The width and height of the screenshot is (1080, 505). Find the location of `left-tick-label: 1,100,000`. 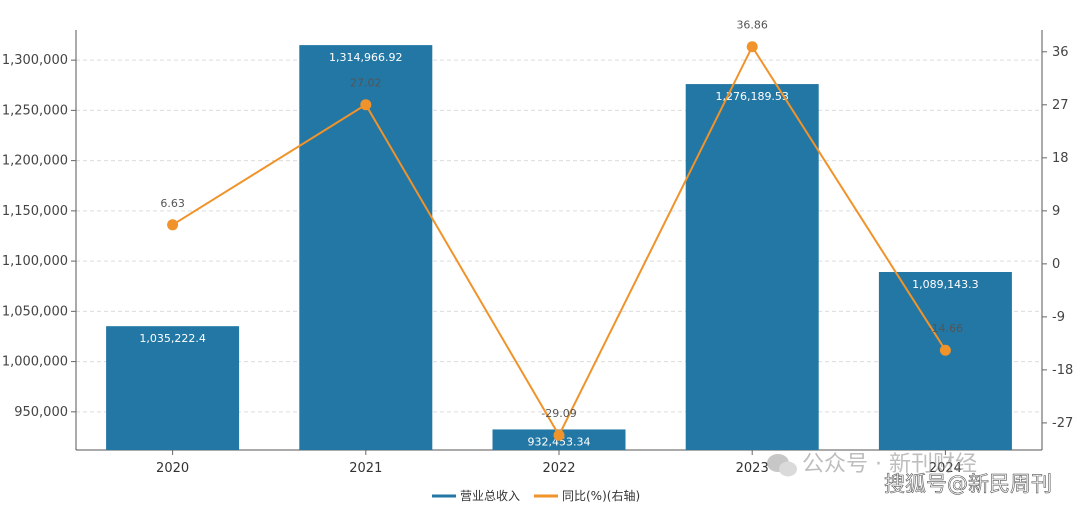

left-tick-label: 1,100,000 is located at coordinates (35, 261).